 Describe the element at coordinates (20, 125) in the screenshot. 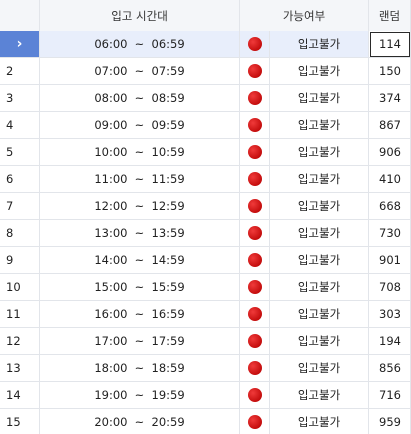

I see `row-number: 4` at that location.